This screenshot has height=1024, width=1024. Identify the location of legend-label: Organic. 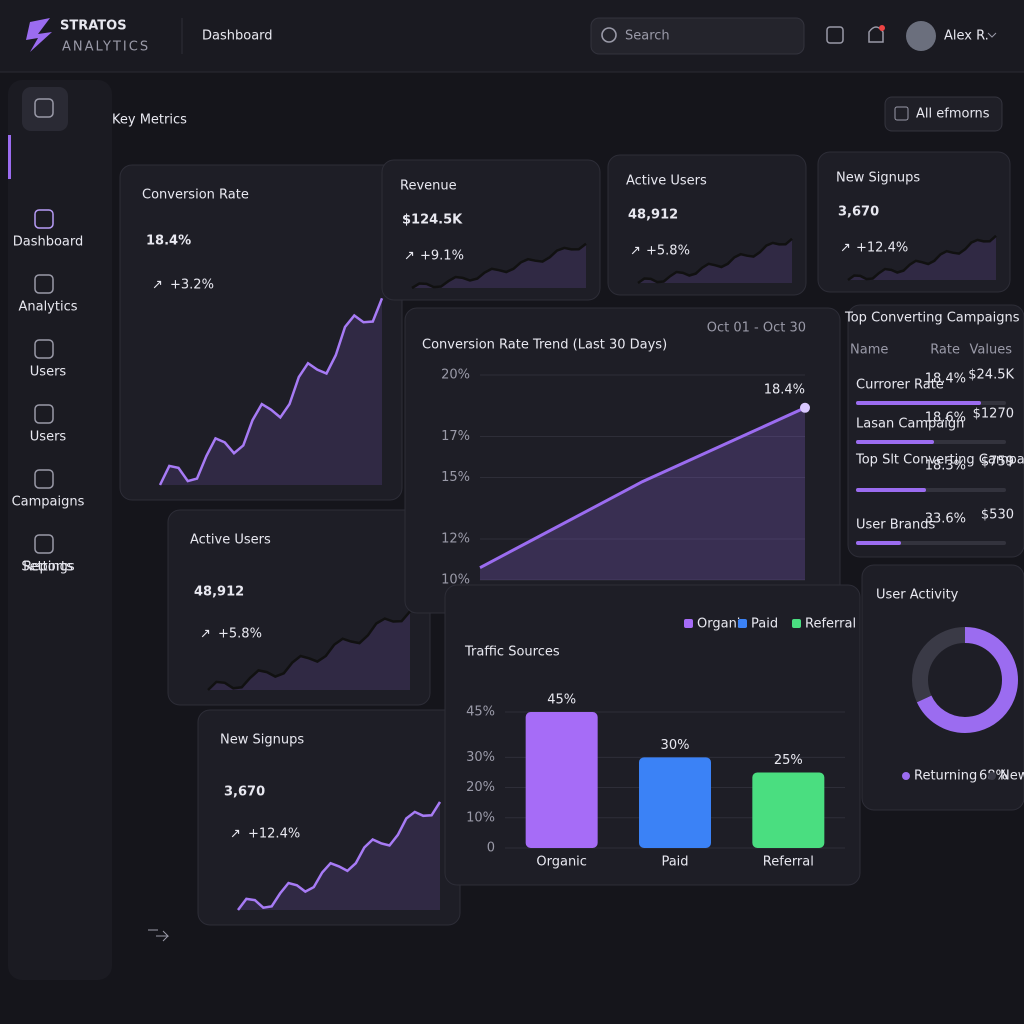
(722, 624).